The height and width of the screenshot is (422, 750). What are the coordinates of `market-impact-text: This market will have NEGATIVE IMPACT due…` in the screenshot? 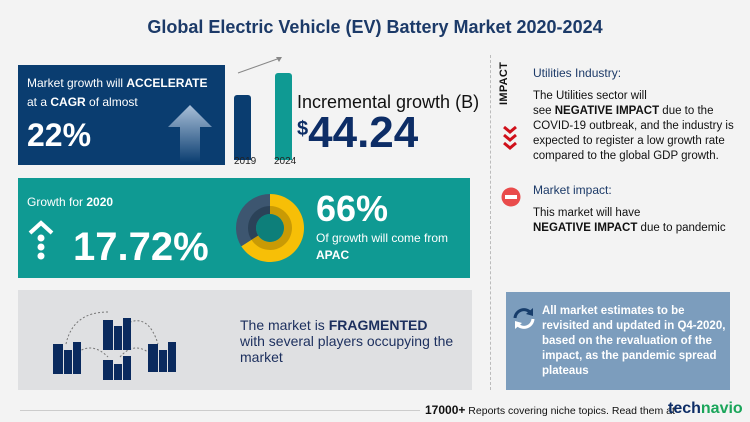 It's located at (629, 220).